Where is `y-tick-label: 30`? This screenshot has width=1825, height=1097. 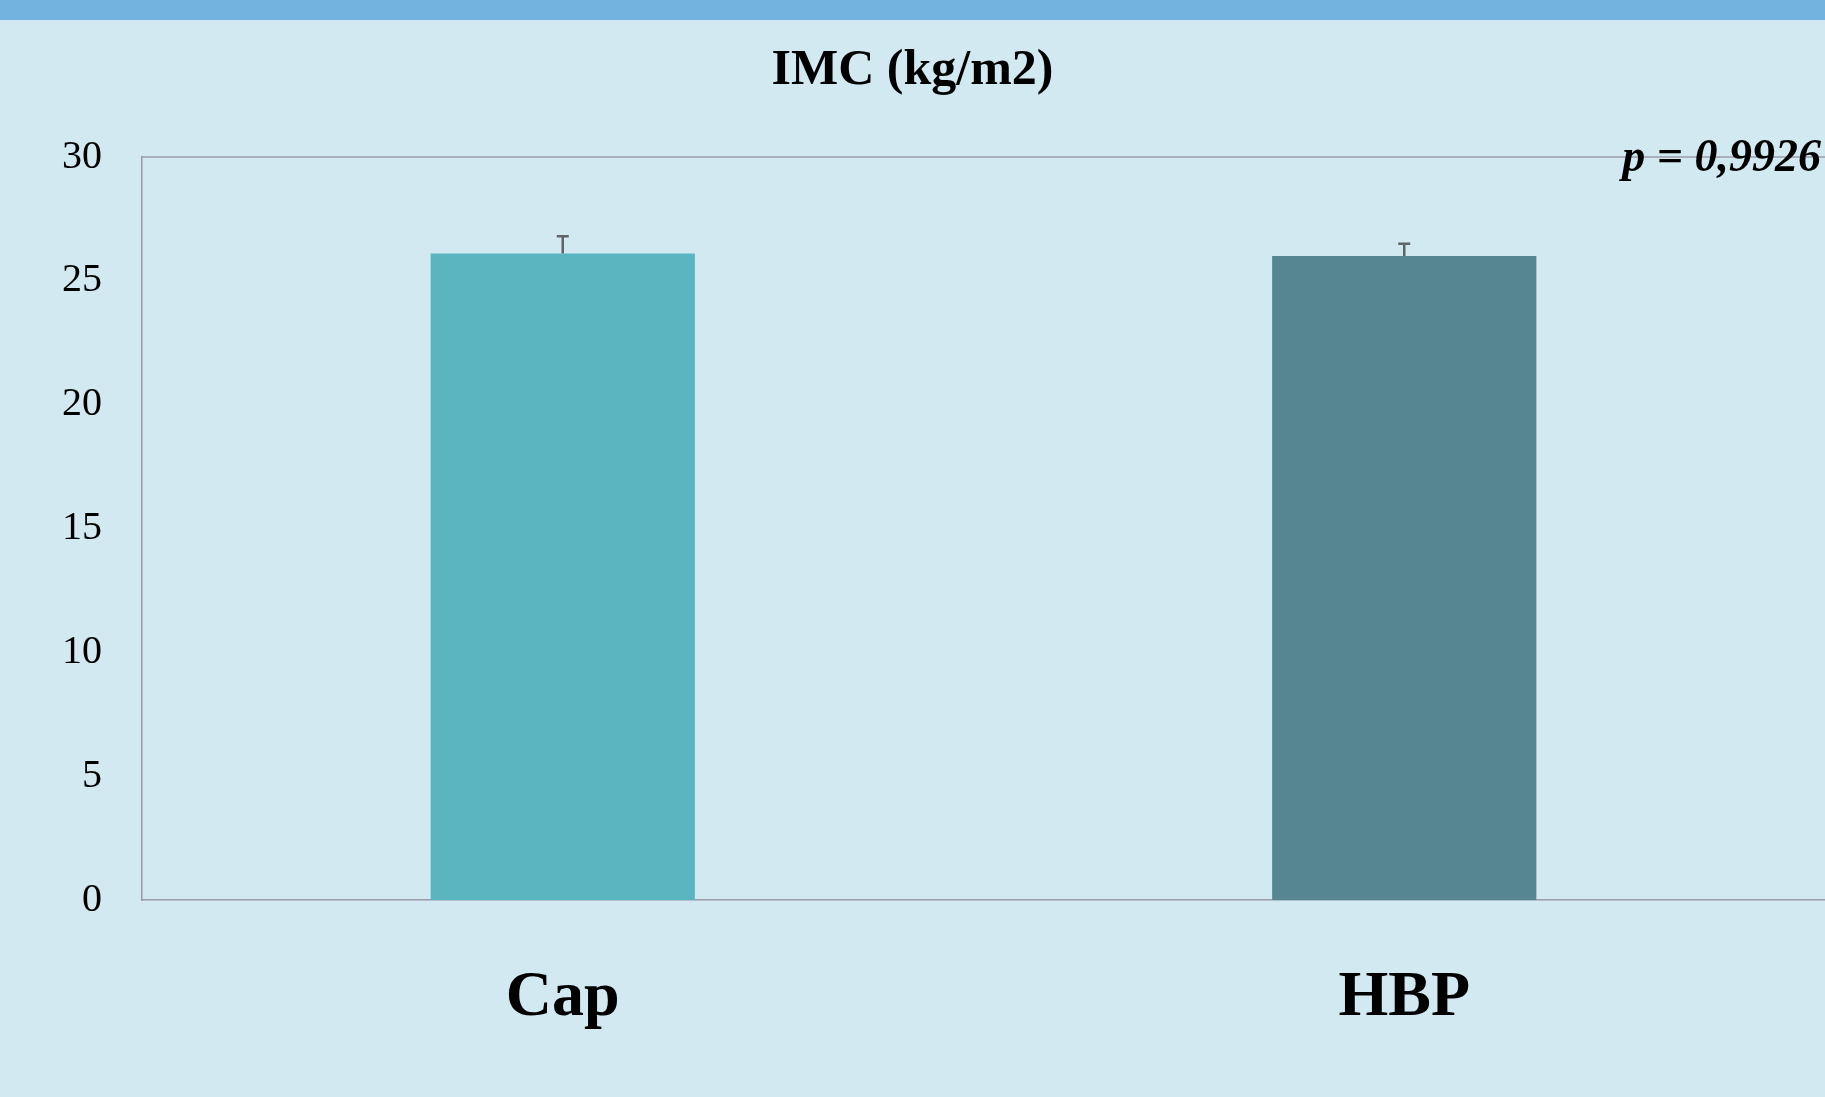
y-tick-label: 30 is located at coordinates (82, 154).